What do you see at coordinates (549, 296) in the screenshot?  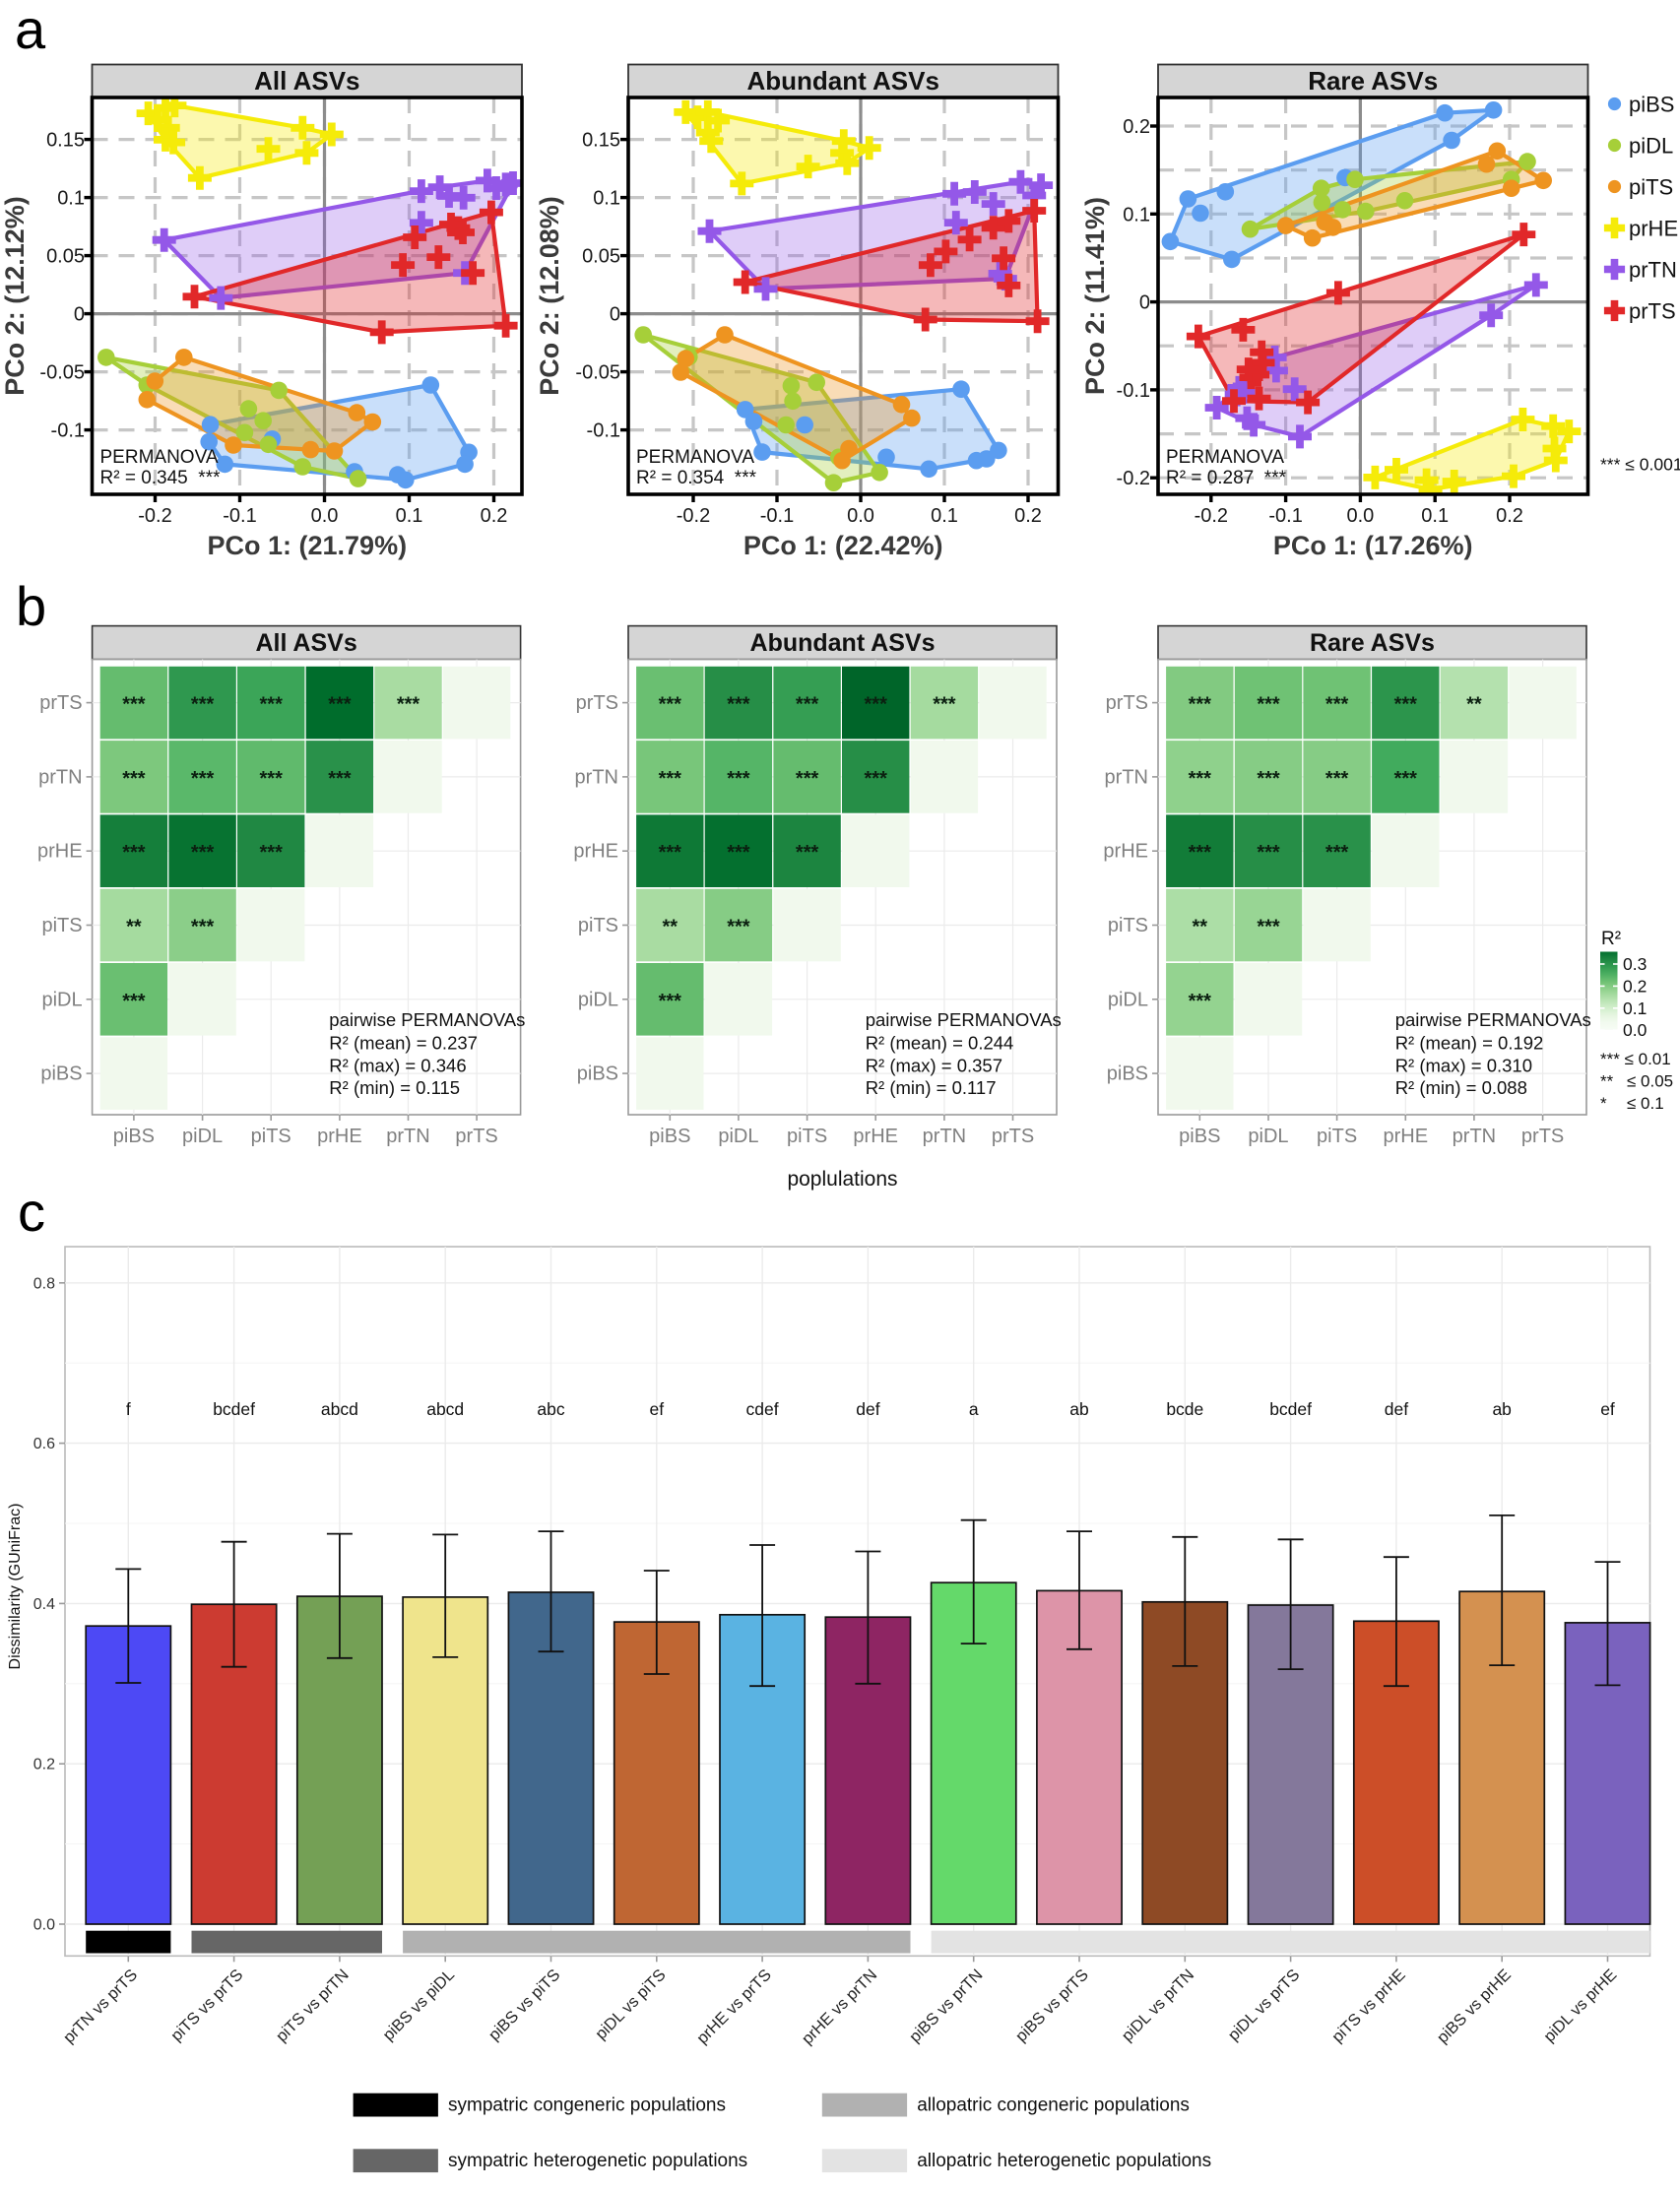 I see `svg-text: PCo 2: (12.08%)` at bounding box center [549, 296].